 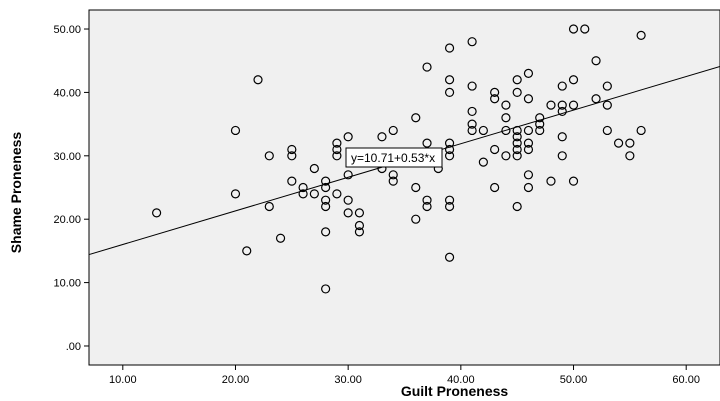 I want to click on regression-equation-label: y=10.71+0.53*x, so click(x=394, y=157).